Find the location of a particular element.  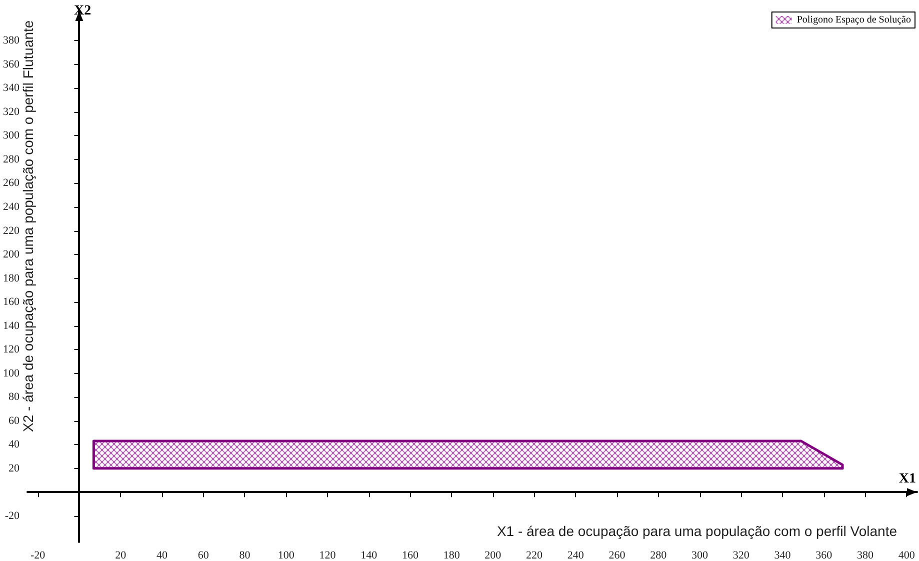

x-tick-label: 60 is located at coordinates (204, 555).